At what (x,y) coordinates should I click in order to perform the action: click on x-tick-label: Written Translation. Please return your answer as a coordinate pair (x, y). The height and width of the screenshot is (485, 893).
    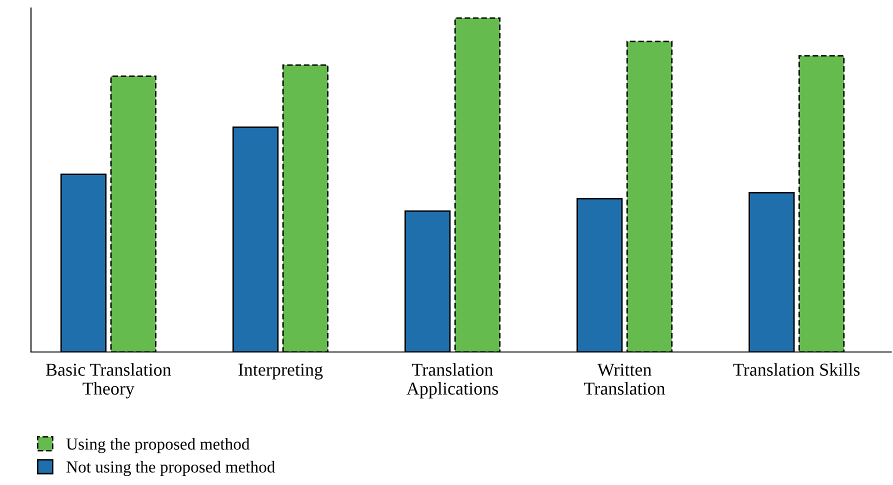
    Looking at the image, I should click on (625, 379).